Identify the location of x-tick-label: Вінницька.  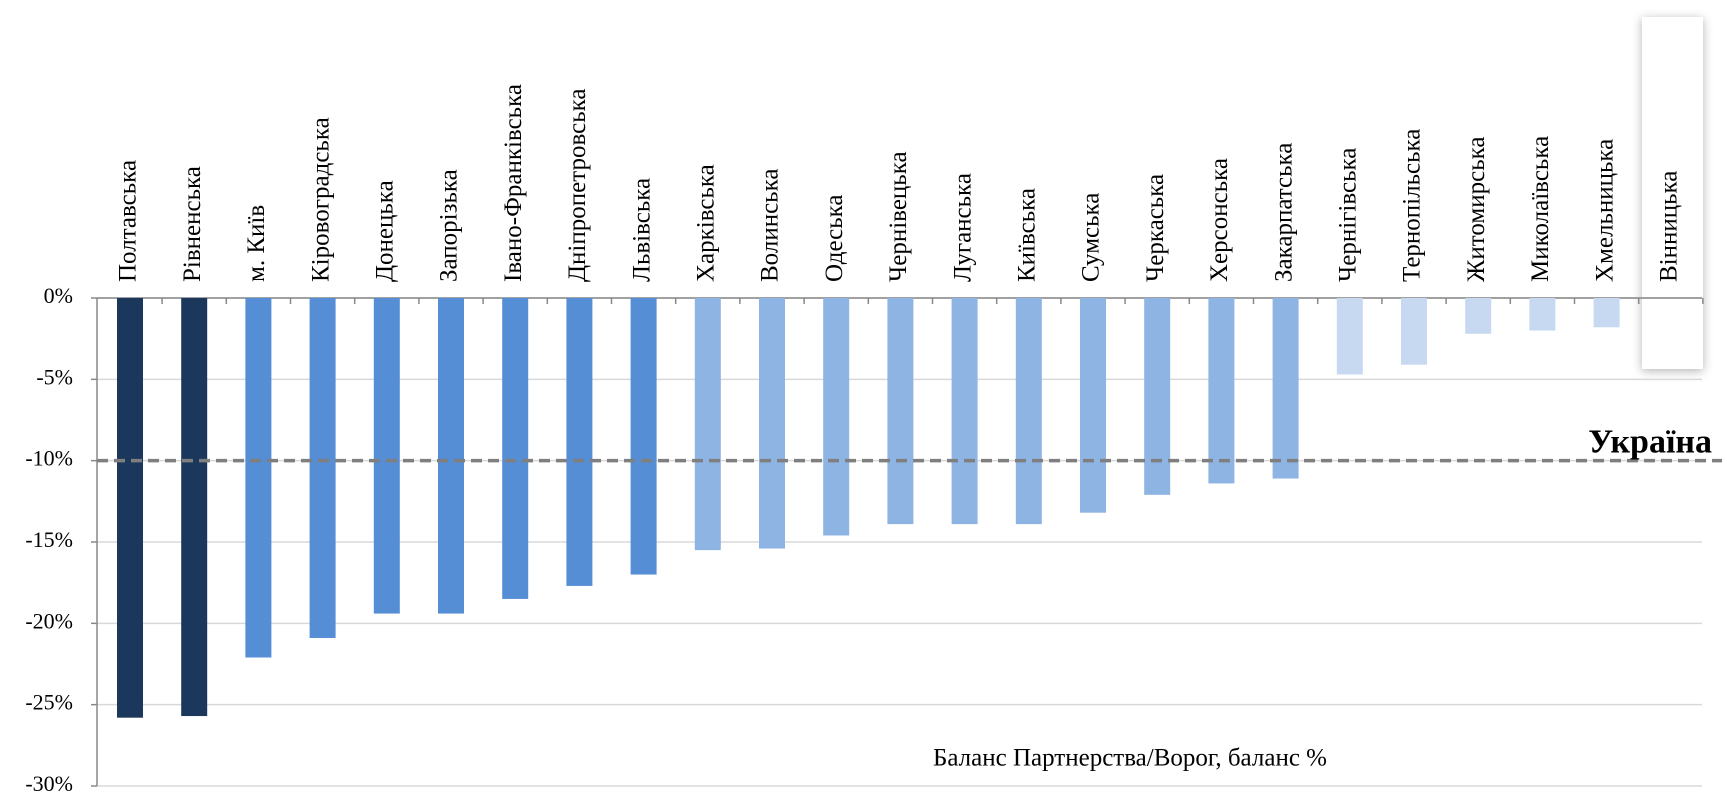
(1669, 226).